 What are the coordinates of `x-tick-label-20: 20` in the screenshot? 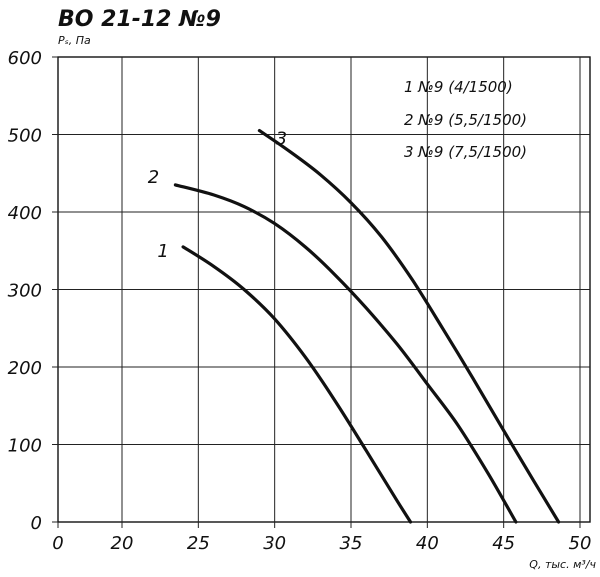 It's located at (122, 543).